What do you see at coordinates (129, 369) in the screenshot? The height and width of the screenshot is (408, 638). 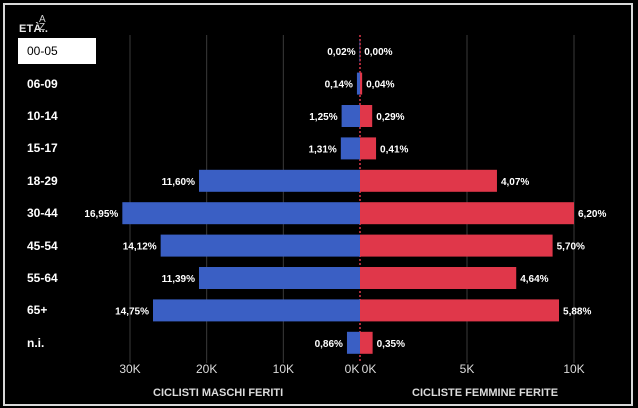 I see `tick-label: 30K` at bounding box center [129, 369].